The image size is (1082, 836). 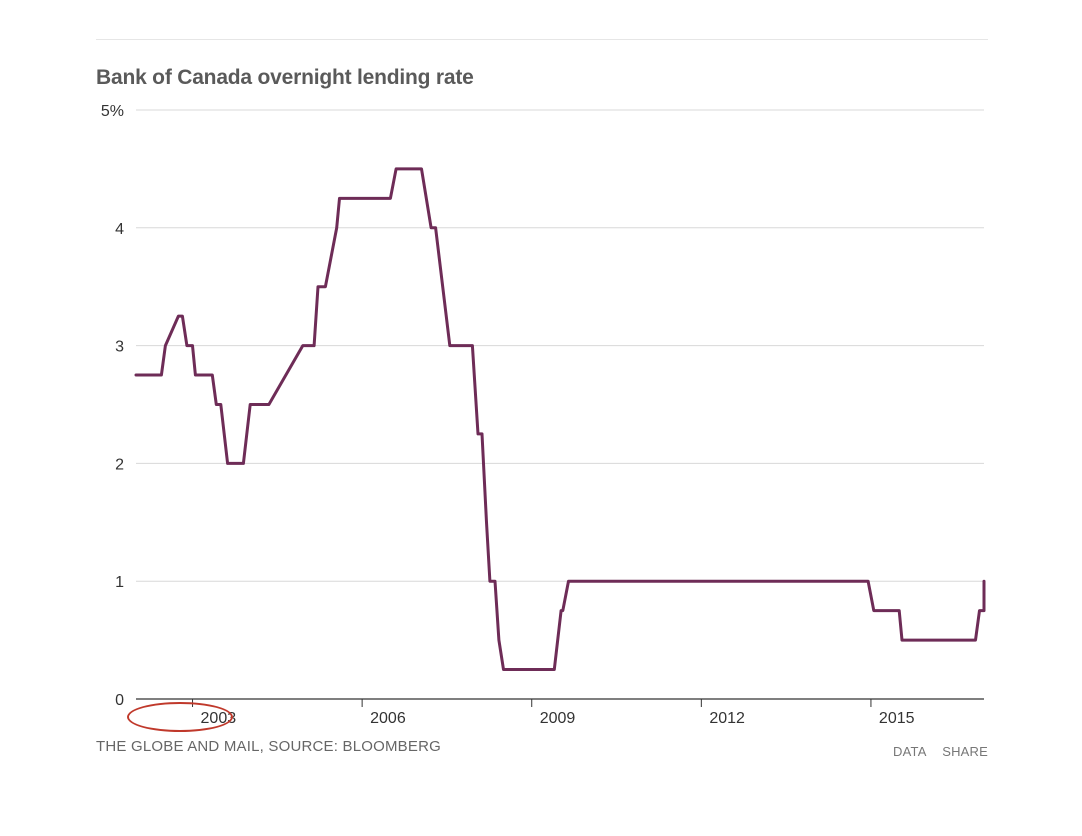 What do you see at coordinates (119, 347) in the screenshot?
I see `y-tick-label: 3` at bounding box center [119, 347].